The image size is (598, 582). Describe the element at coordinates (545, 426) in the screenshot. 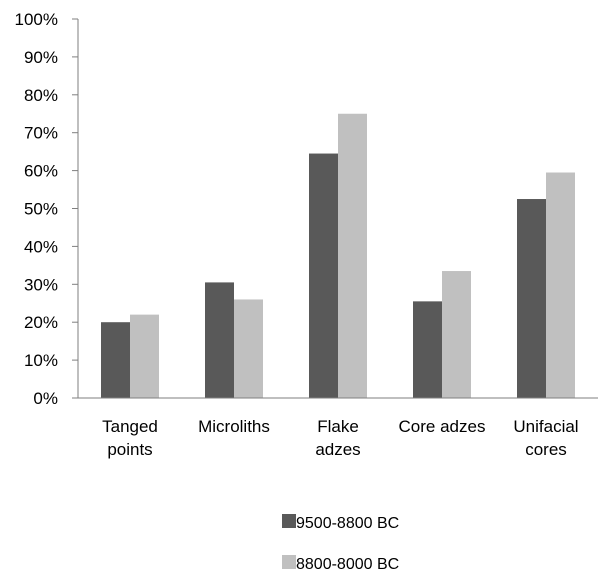

I see `x-tick-label: Unifacial` at that location.